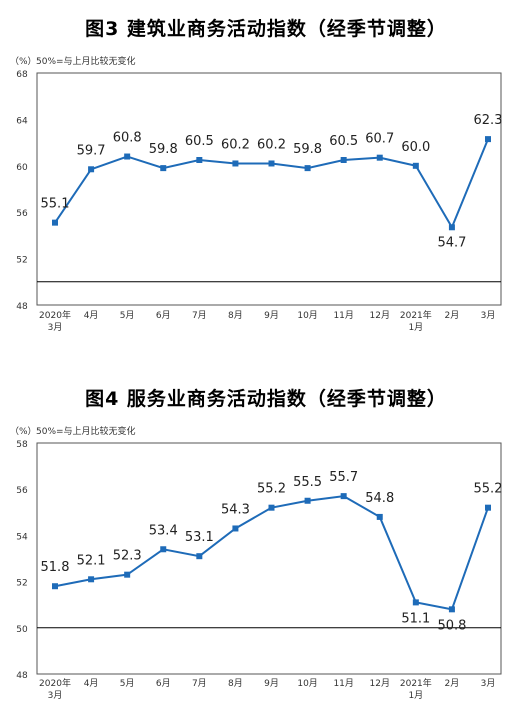  Describe the element at coordinates (379, 139) in the screenshot. I see `chart1-data-label: 60.7` at that location.